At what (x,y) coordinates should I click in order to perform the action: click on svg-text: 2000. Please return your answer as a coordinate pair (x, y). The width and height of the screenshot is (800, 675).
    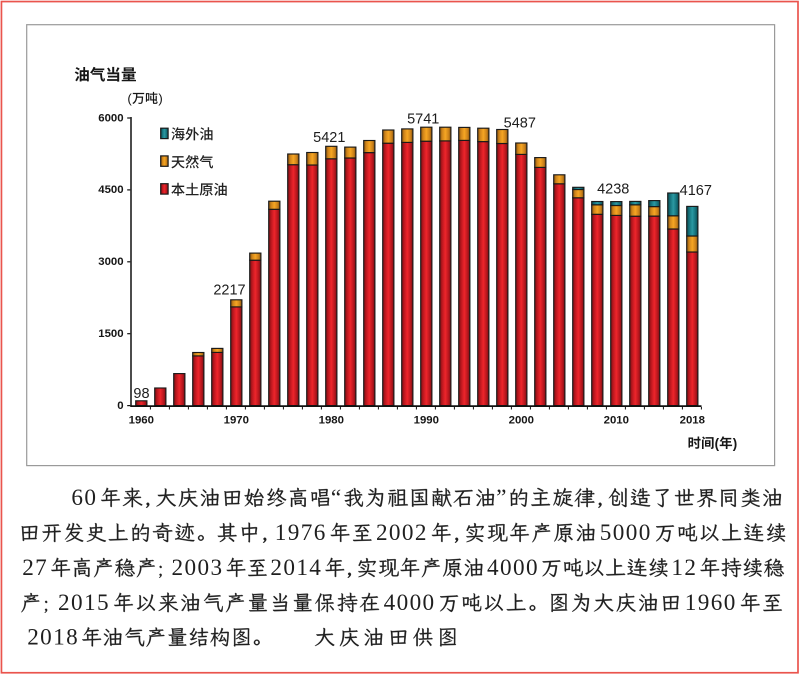
    Looking at the image, I should click on (521, 421).